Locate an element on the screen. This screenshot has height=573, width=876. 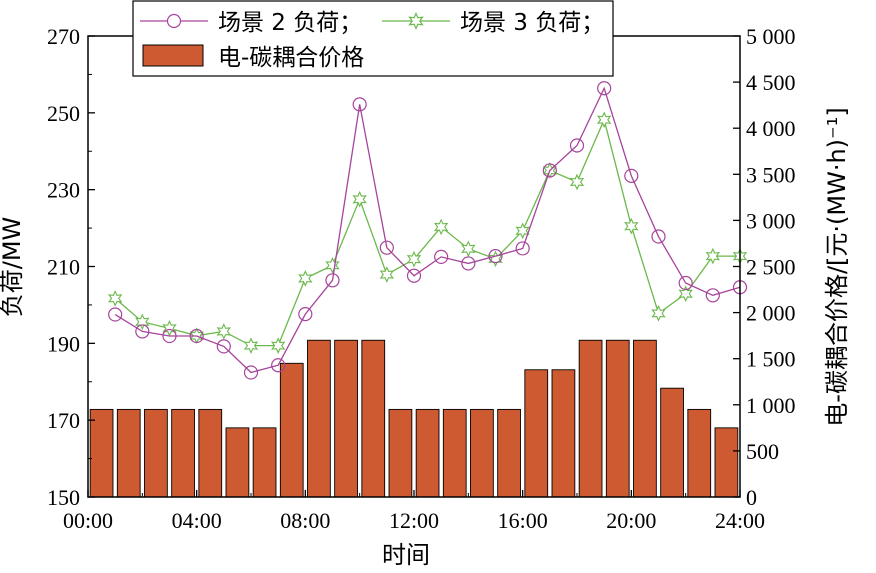
x-tick-label: 24:00 is located at coordinates (740, 520).